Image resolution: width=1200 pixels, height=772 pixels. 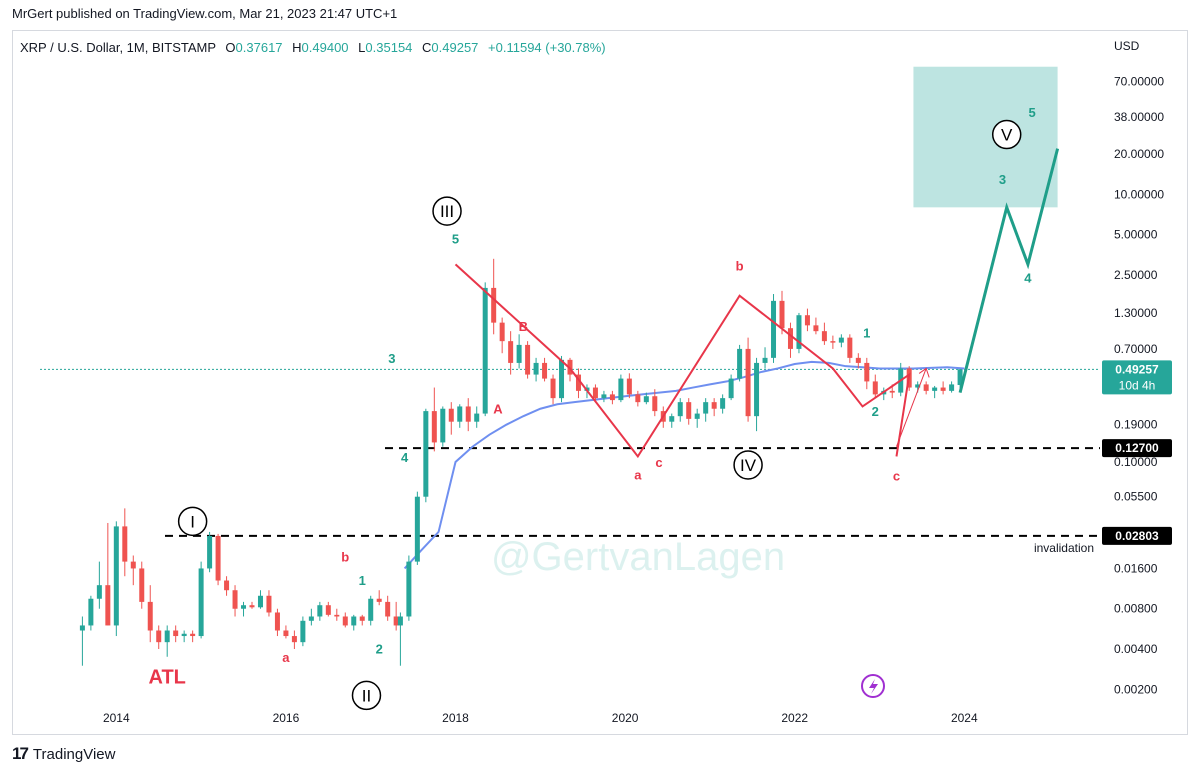 What do you see at coordinates (389, 47) in the screenshot?
I see `legend-low: 0.35154` at bounding box center [389, 47].